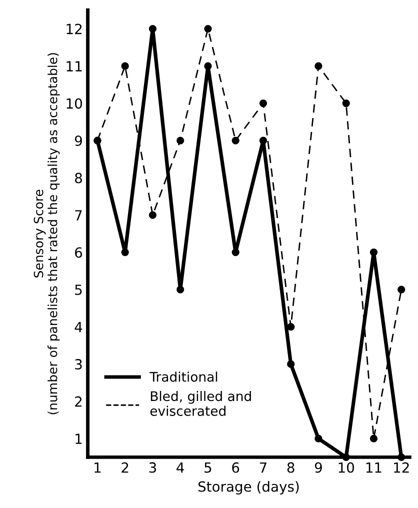 The width and height of the screenshot is (418, 508). I want to click on x-tick-label: 1, so click(97, 467).